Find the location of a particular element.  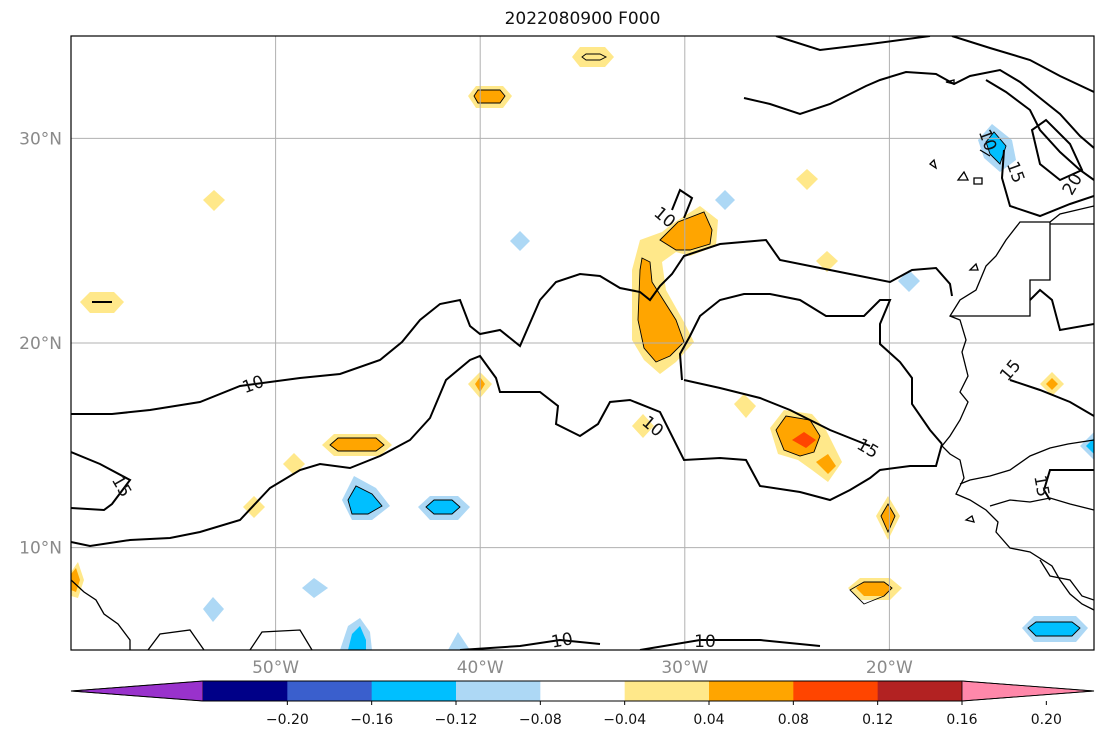

colorbar-tick-label: −0.04 is located at coordinates (624, 720).